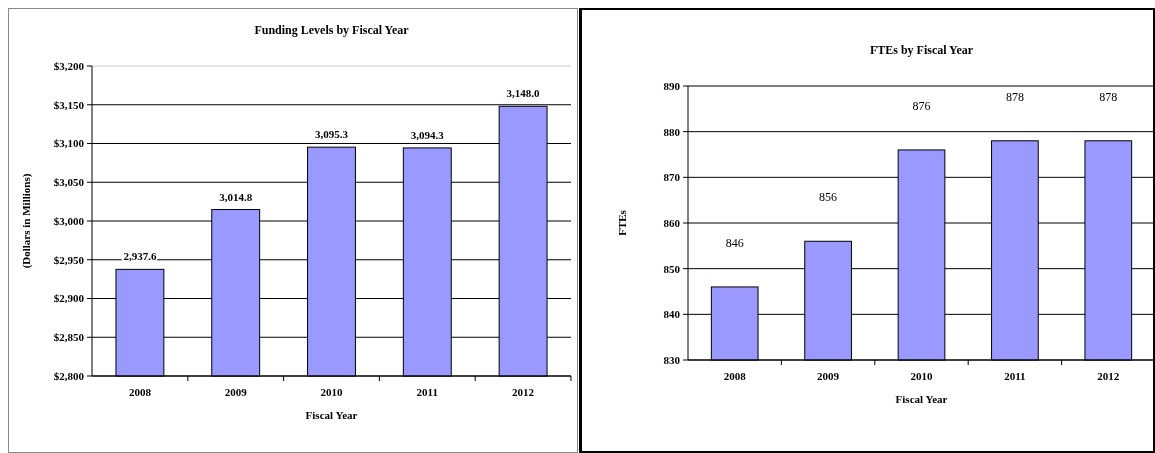 Image resolution: width=1155 pixels, height=453 pixels. Describe the element at coordinates (332, 134) in the screenshot. I see `data-label: 3,095.3` at that location.